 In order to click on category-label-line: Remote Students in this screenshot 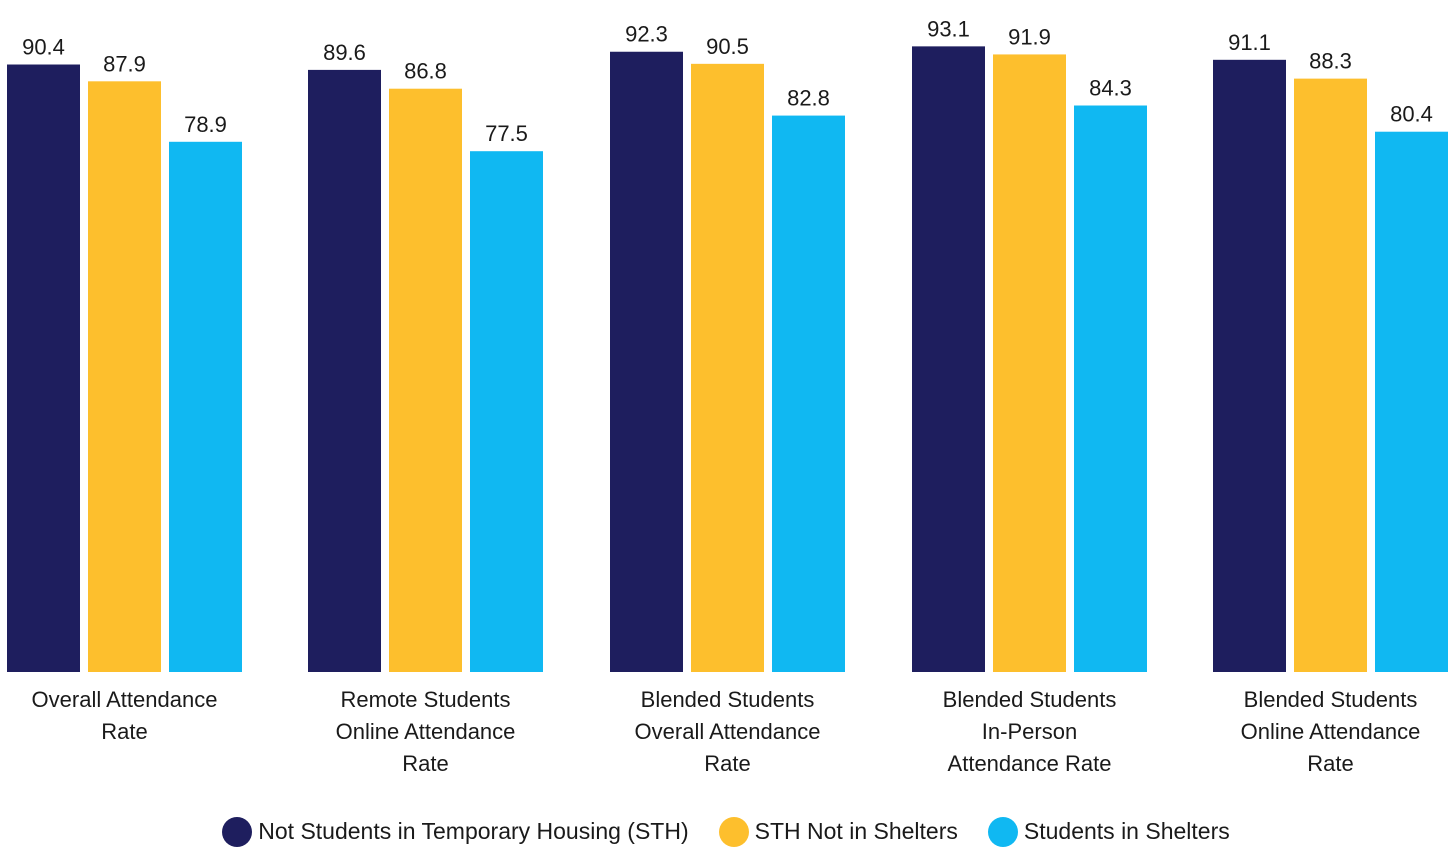, I will do `click(425, 699)`.